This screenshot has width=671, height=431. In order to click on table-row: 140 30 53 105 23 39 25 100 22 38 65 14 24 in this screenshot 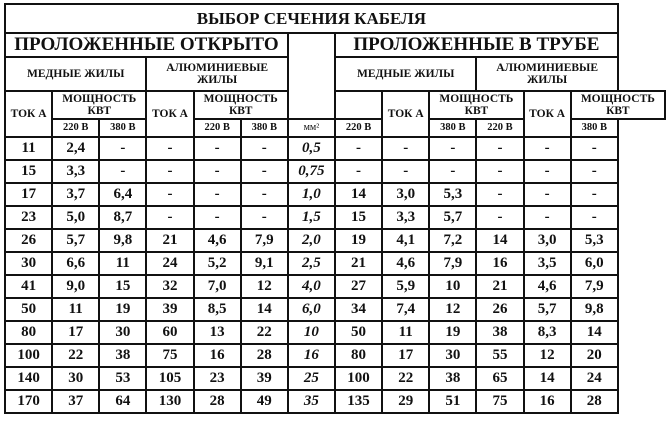, I will do `click(334, 378)`.